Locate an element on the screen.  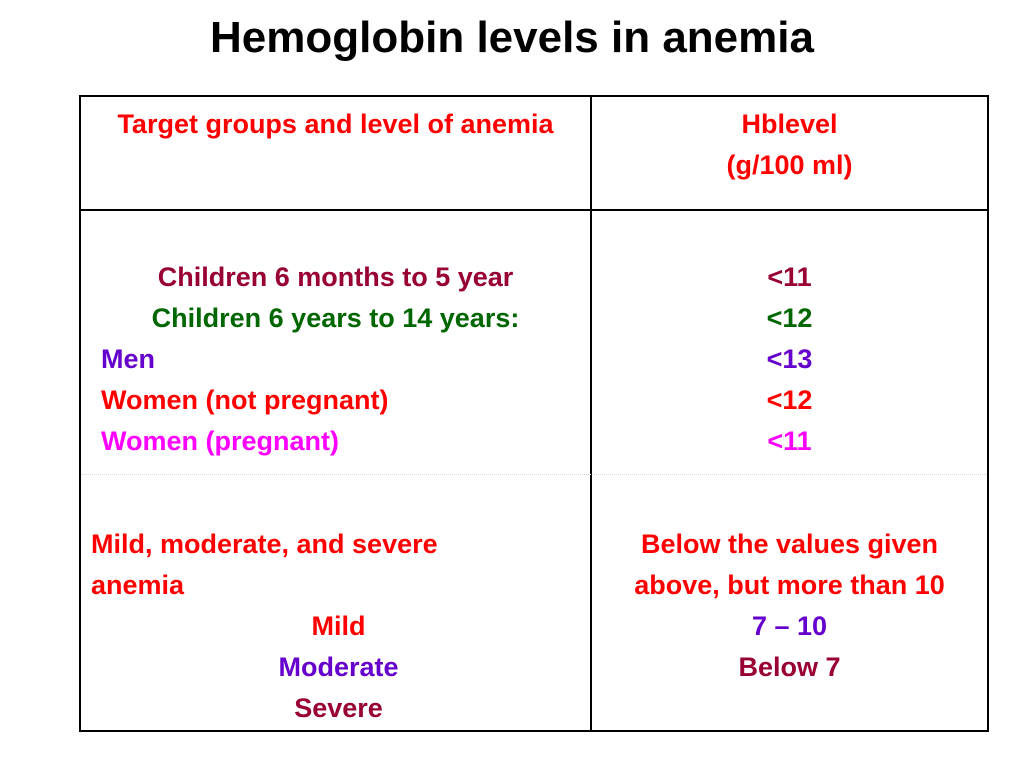
column-divider is located at coordinates (591, 413).